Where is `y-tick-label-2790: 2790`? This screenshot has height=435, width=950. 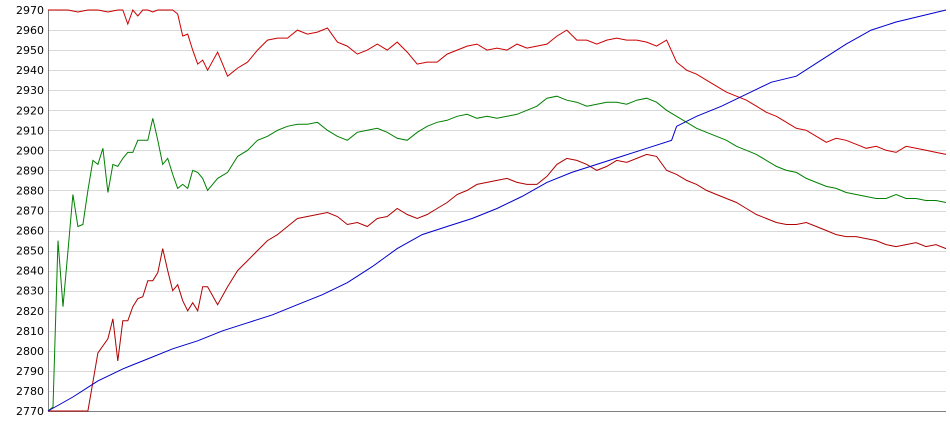 y-tick-label-2790: 2790 is located at coordinates (30, 371).